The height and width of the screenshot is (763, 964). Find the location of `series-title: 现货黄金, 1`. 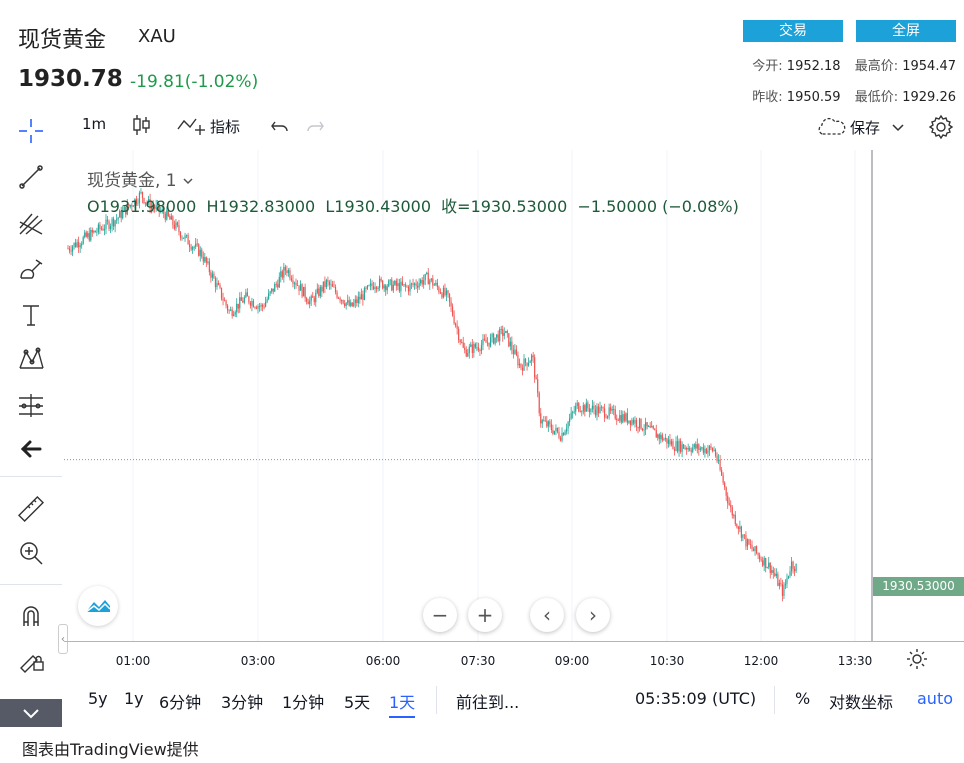

series-title: 现货黄金, 1 is located at coordinates (140, 178).